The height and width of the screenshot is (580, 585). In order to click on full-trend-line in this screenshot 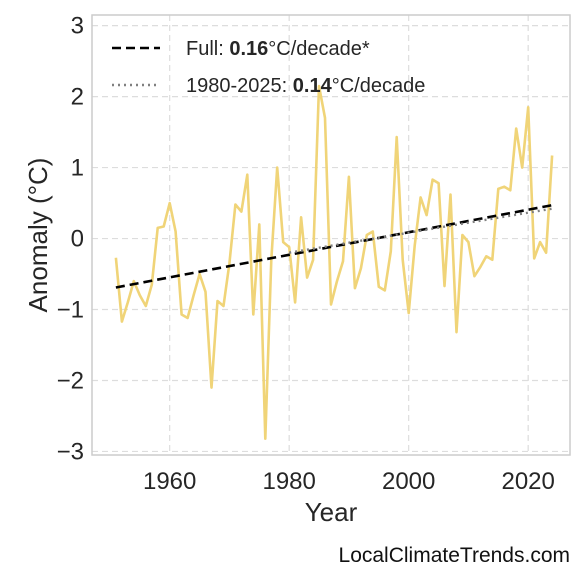, I will do `click(334, 246)`.